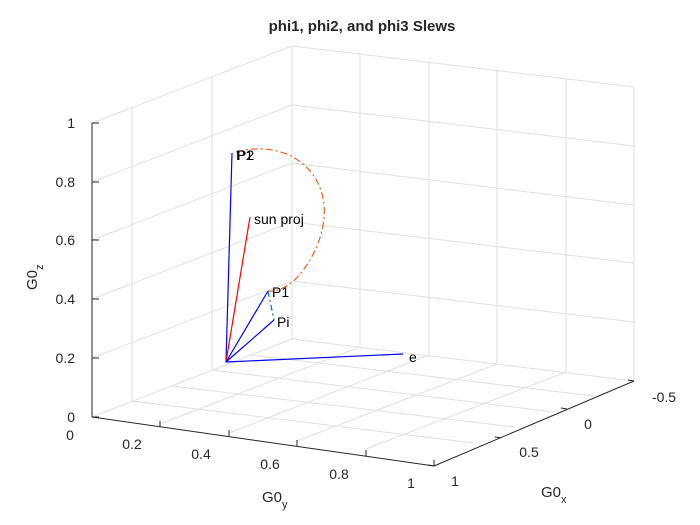 Image resolution: width=700 pixels, height=525 pixels. Describe the element at coordinates (285, 505) in the screenshot. I see `y-axis-label-sub: y` at that location.